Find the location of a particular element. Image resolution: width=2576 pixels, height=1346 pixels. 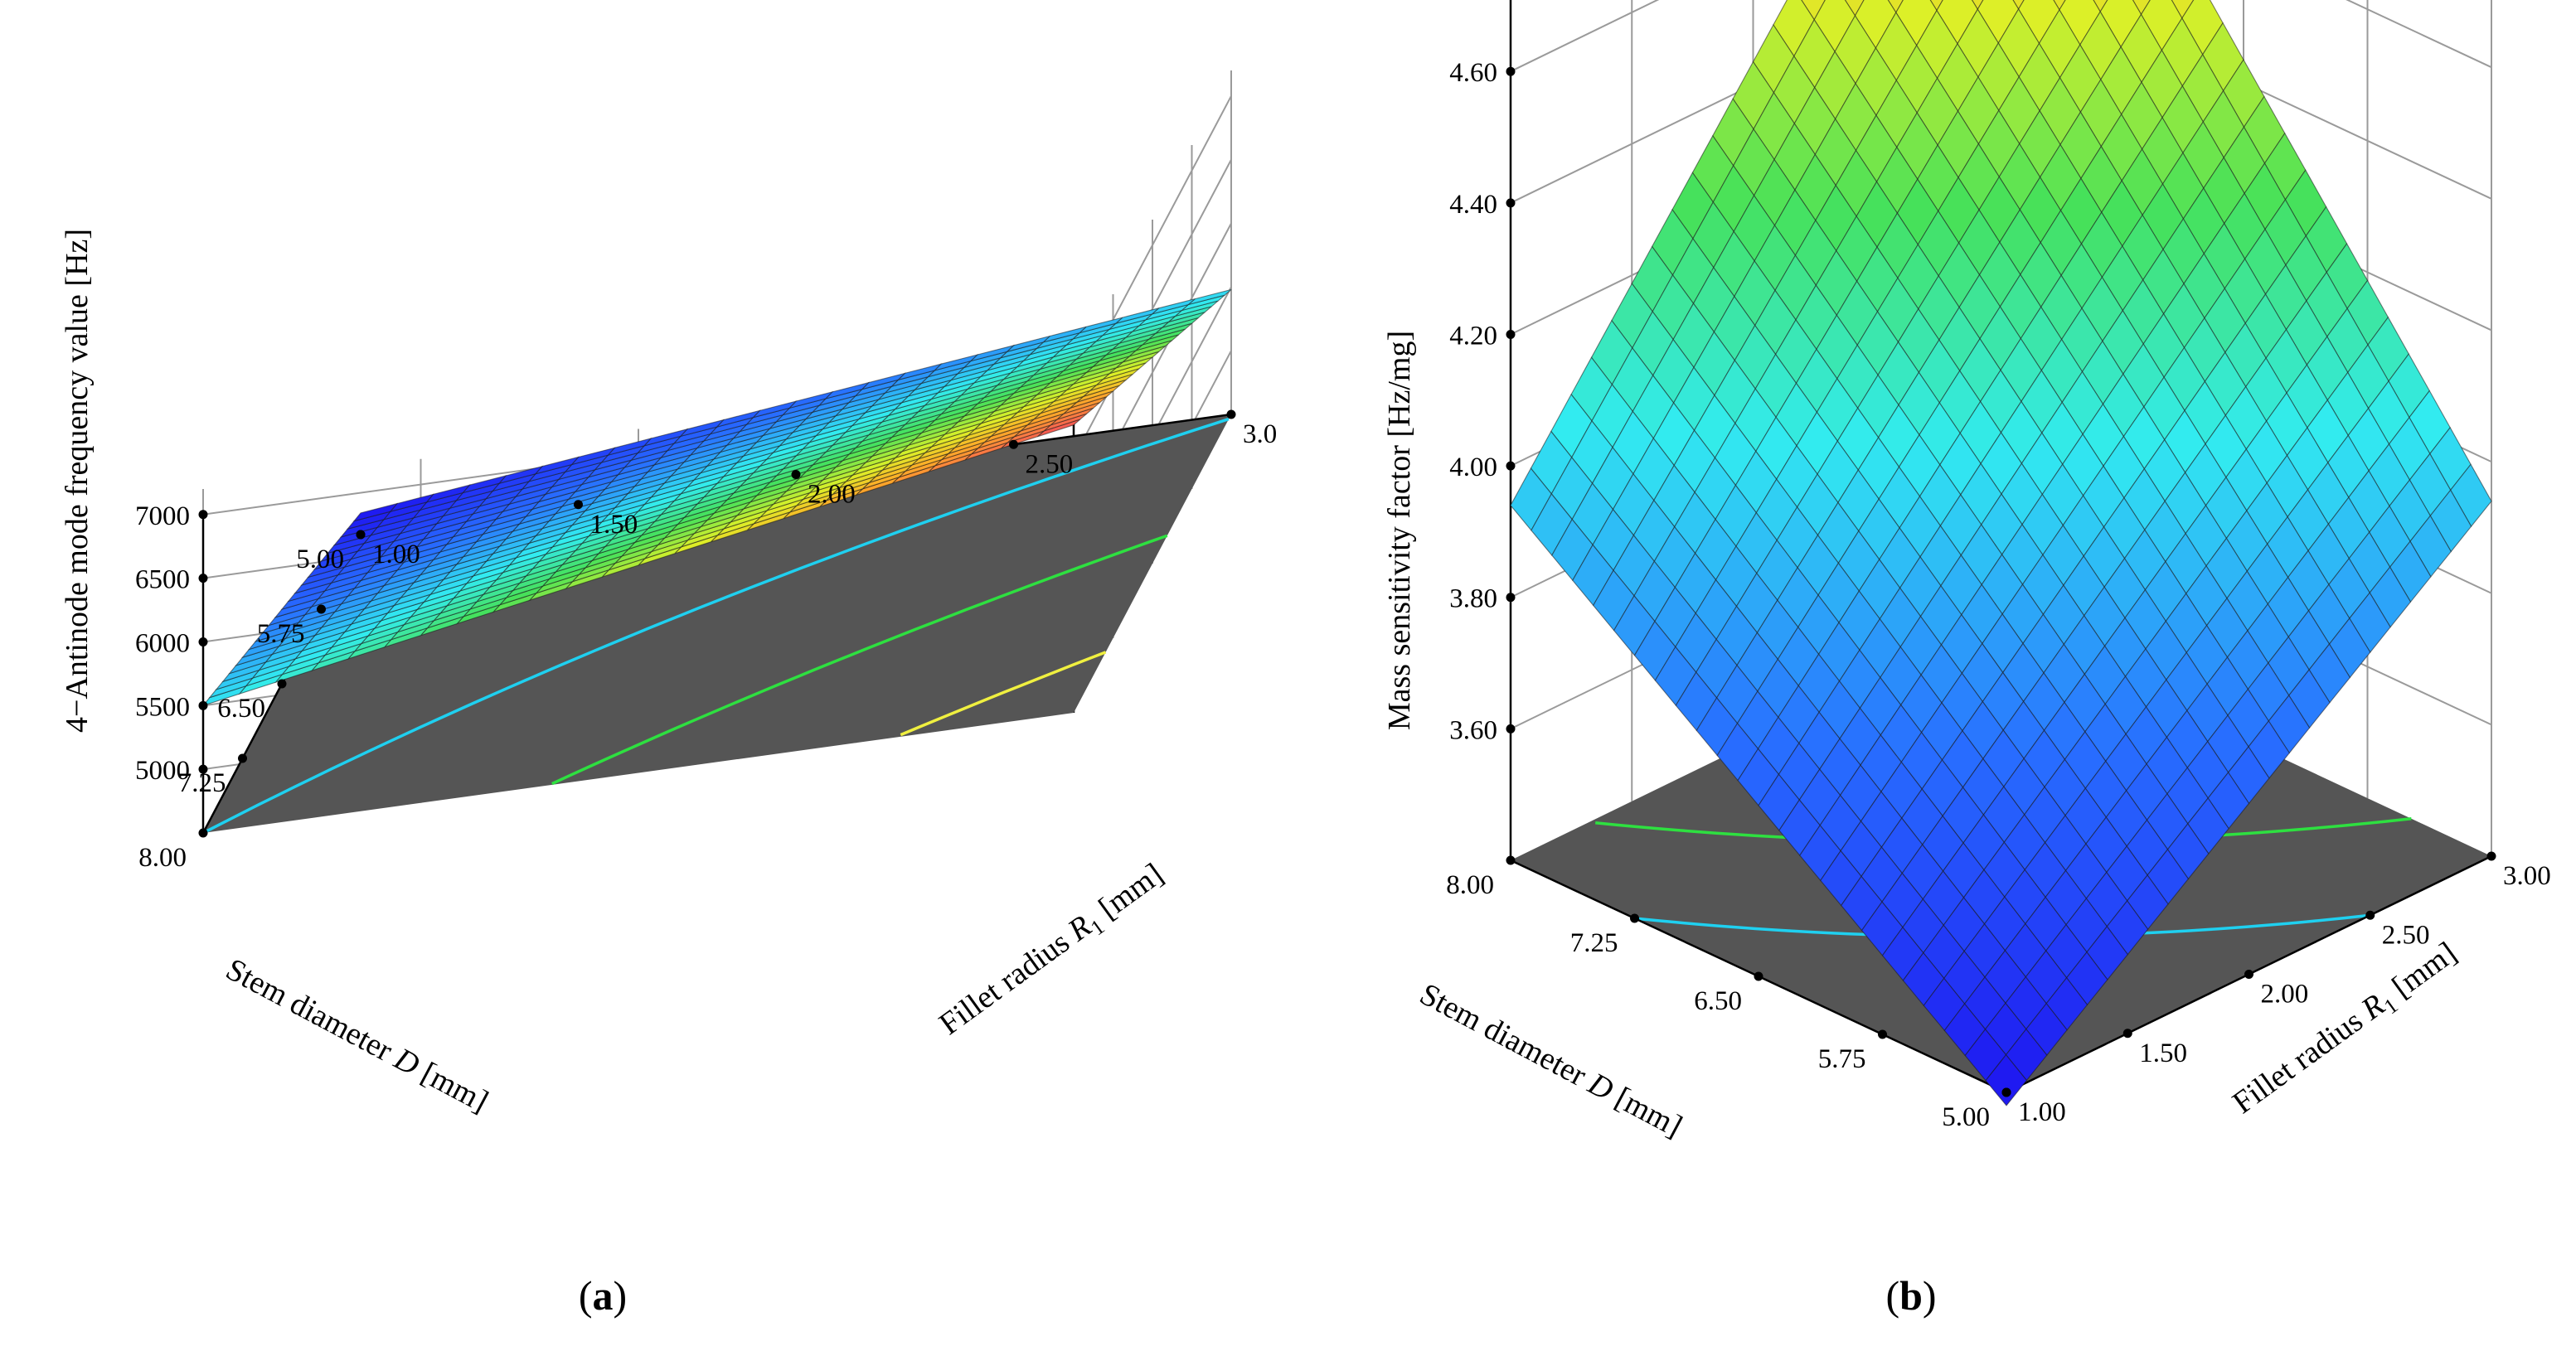

z-tick-label: 6500 is located at coordinates (162, 580).